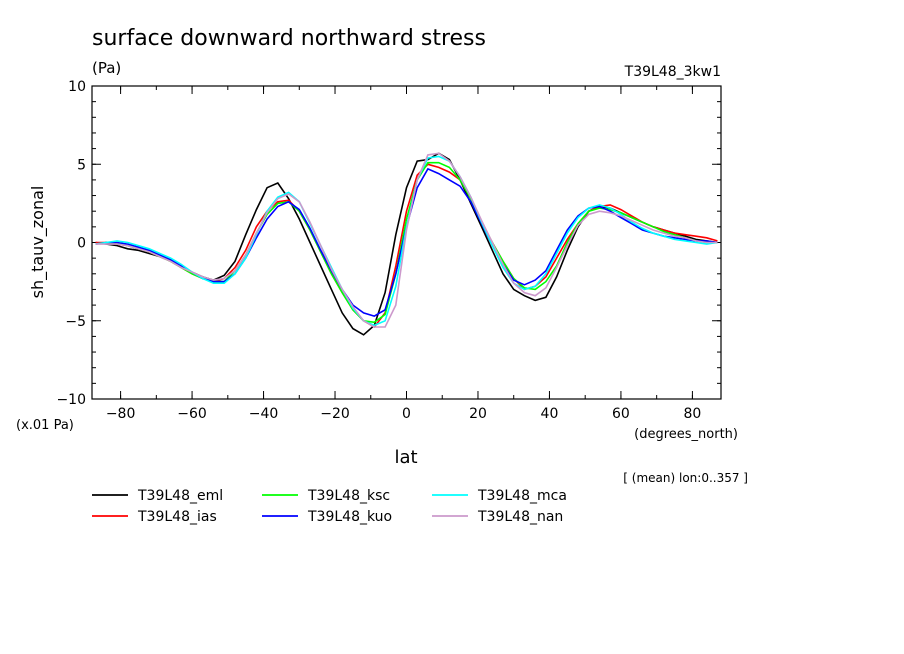  Describe the element at coordinates (621, 414) in the screenshot. I see `x-tick-label: 60` at that location.